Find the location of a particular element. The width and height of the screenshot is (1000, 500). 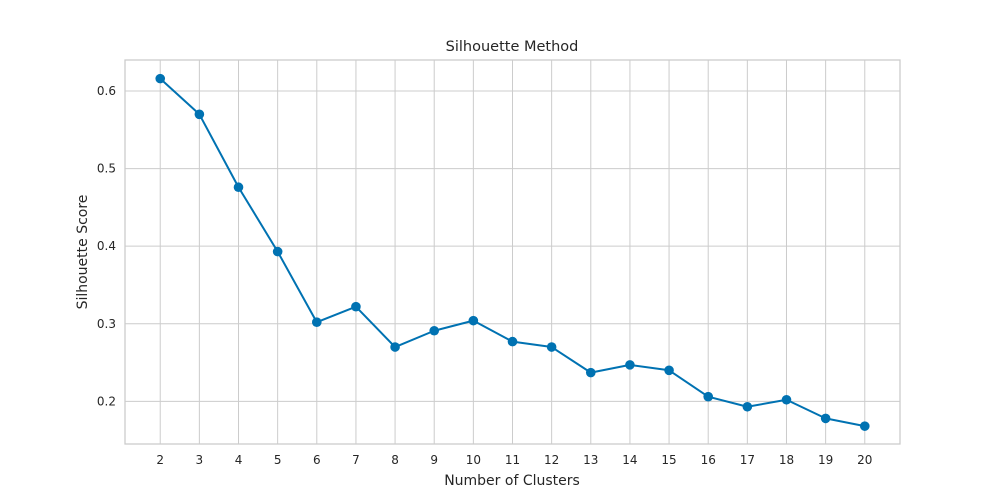

x-tick-label: 20 is located at coordinates (864, 460).